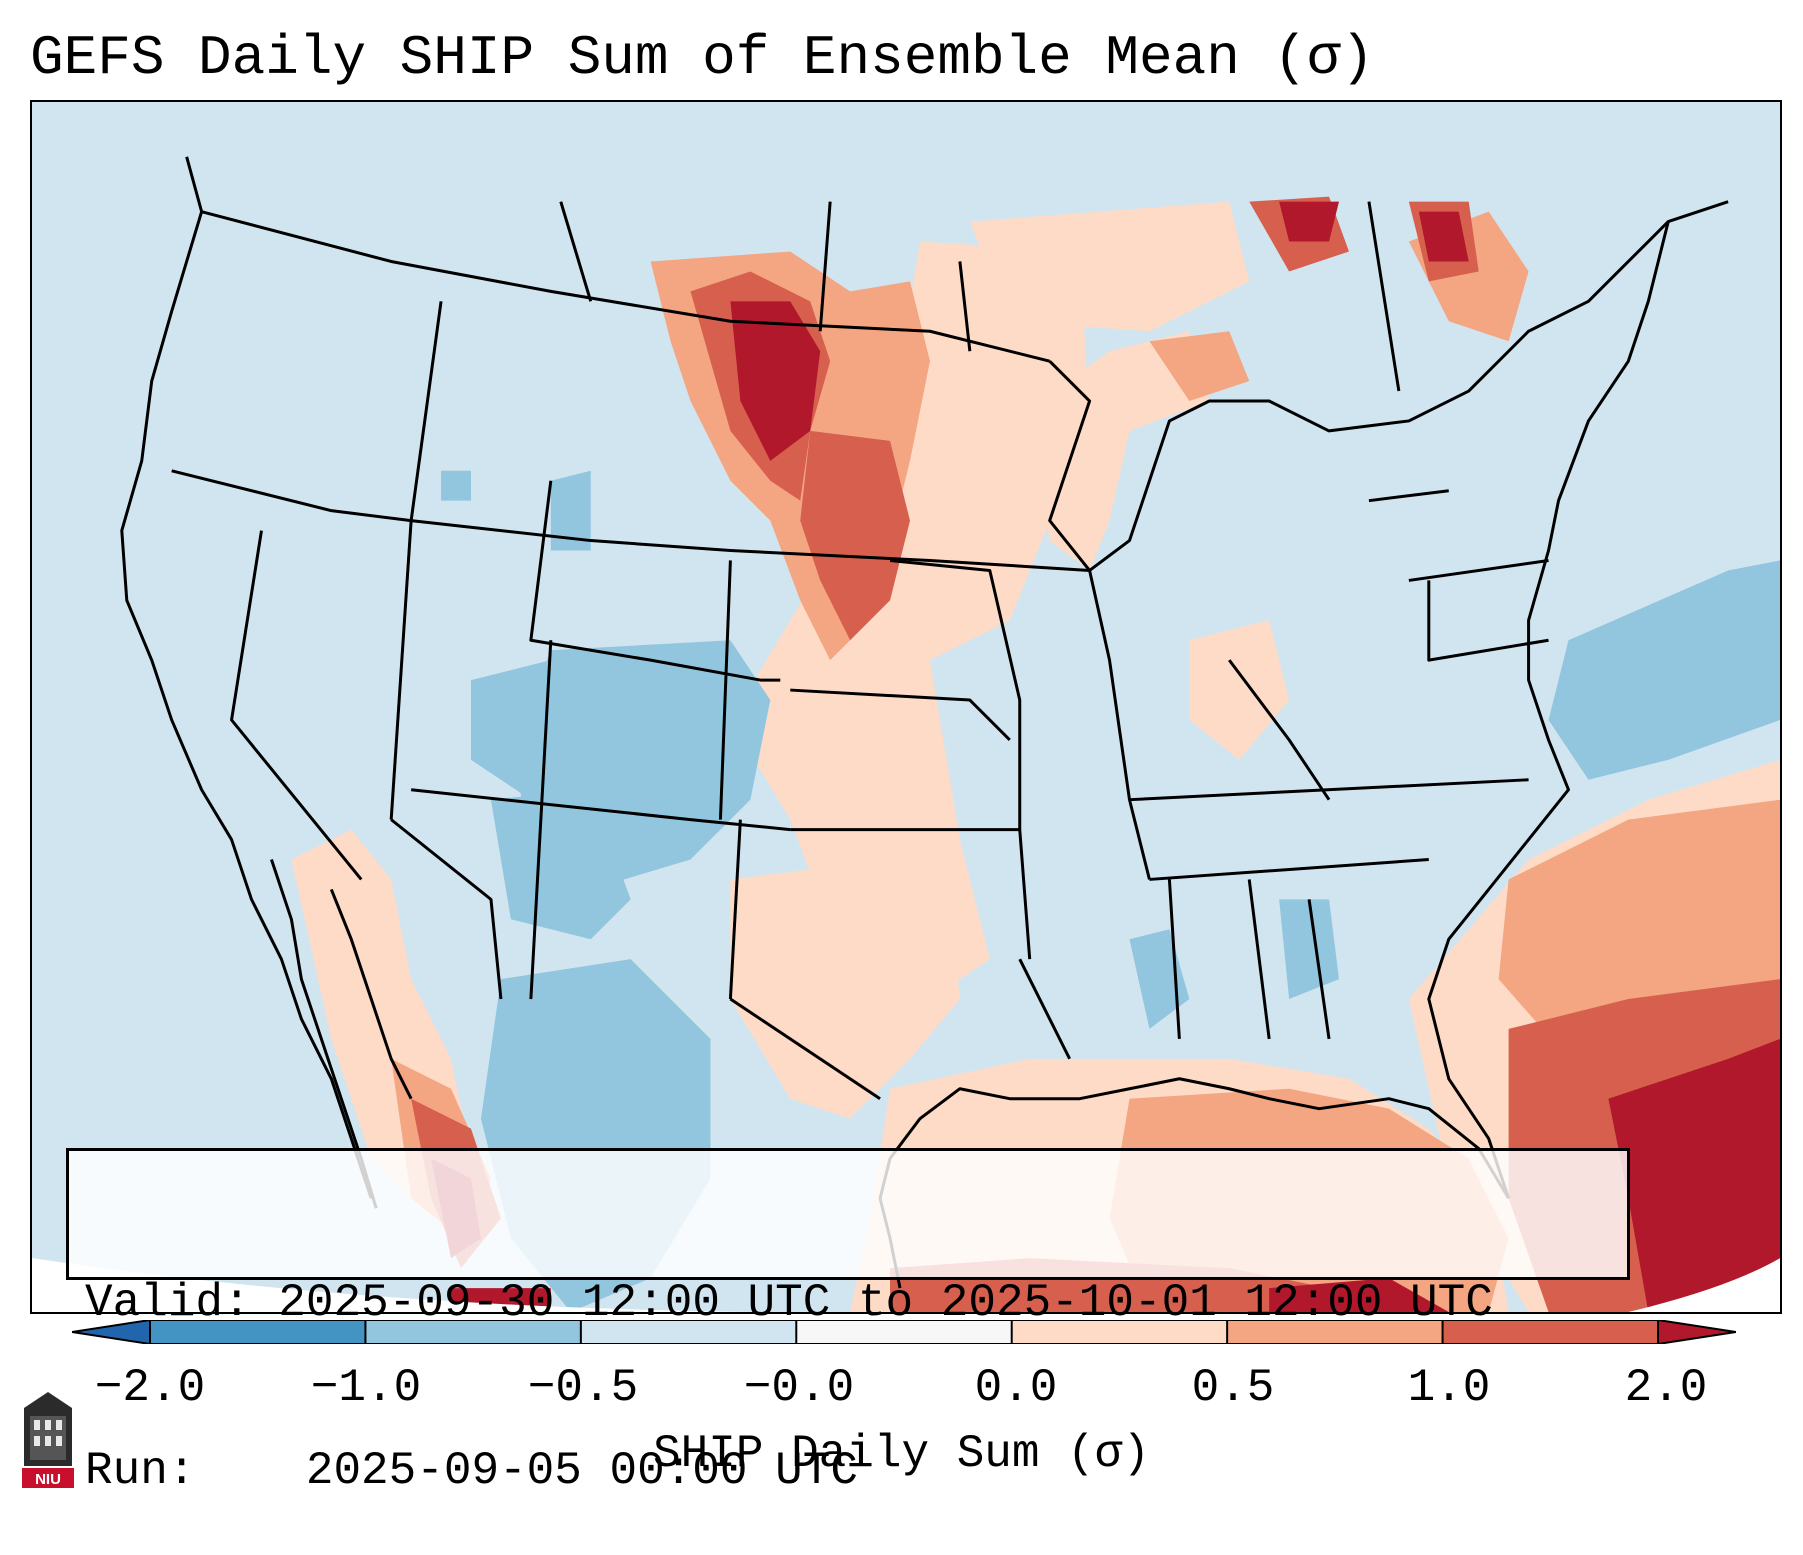 Image resolution: width=1803 pixels, height=1555 pixels. I want to click on colorbar-svg, so click(904, 1332).